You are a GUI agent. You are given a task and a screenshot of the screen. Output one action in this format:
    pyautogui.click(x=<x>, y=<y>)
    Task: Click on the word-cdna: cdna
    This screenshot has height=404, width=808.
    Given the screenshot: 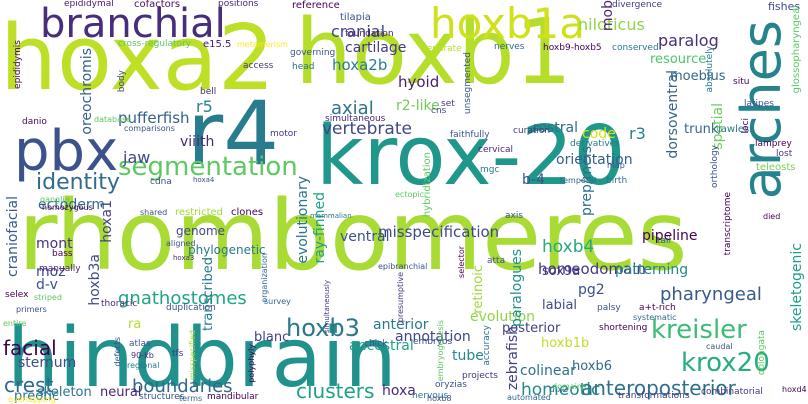 What is the action you would take?
    pyautogui.click(x=161, y=182)
    